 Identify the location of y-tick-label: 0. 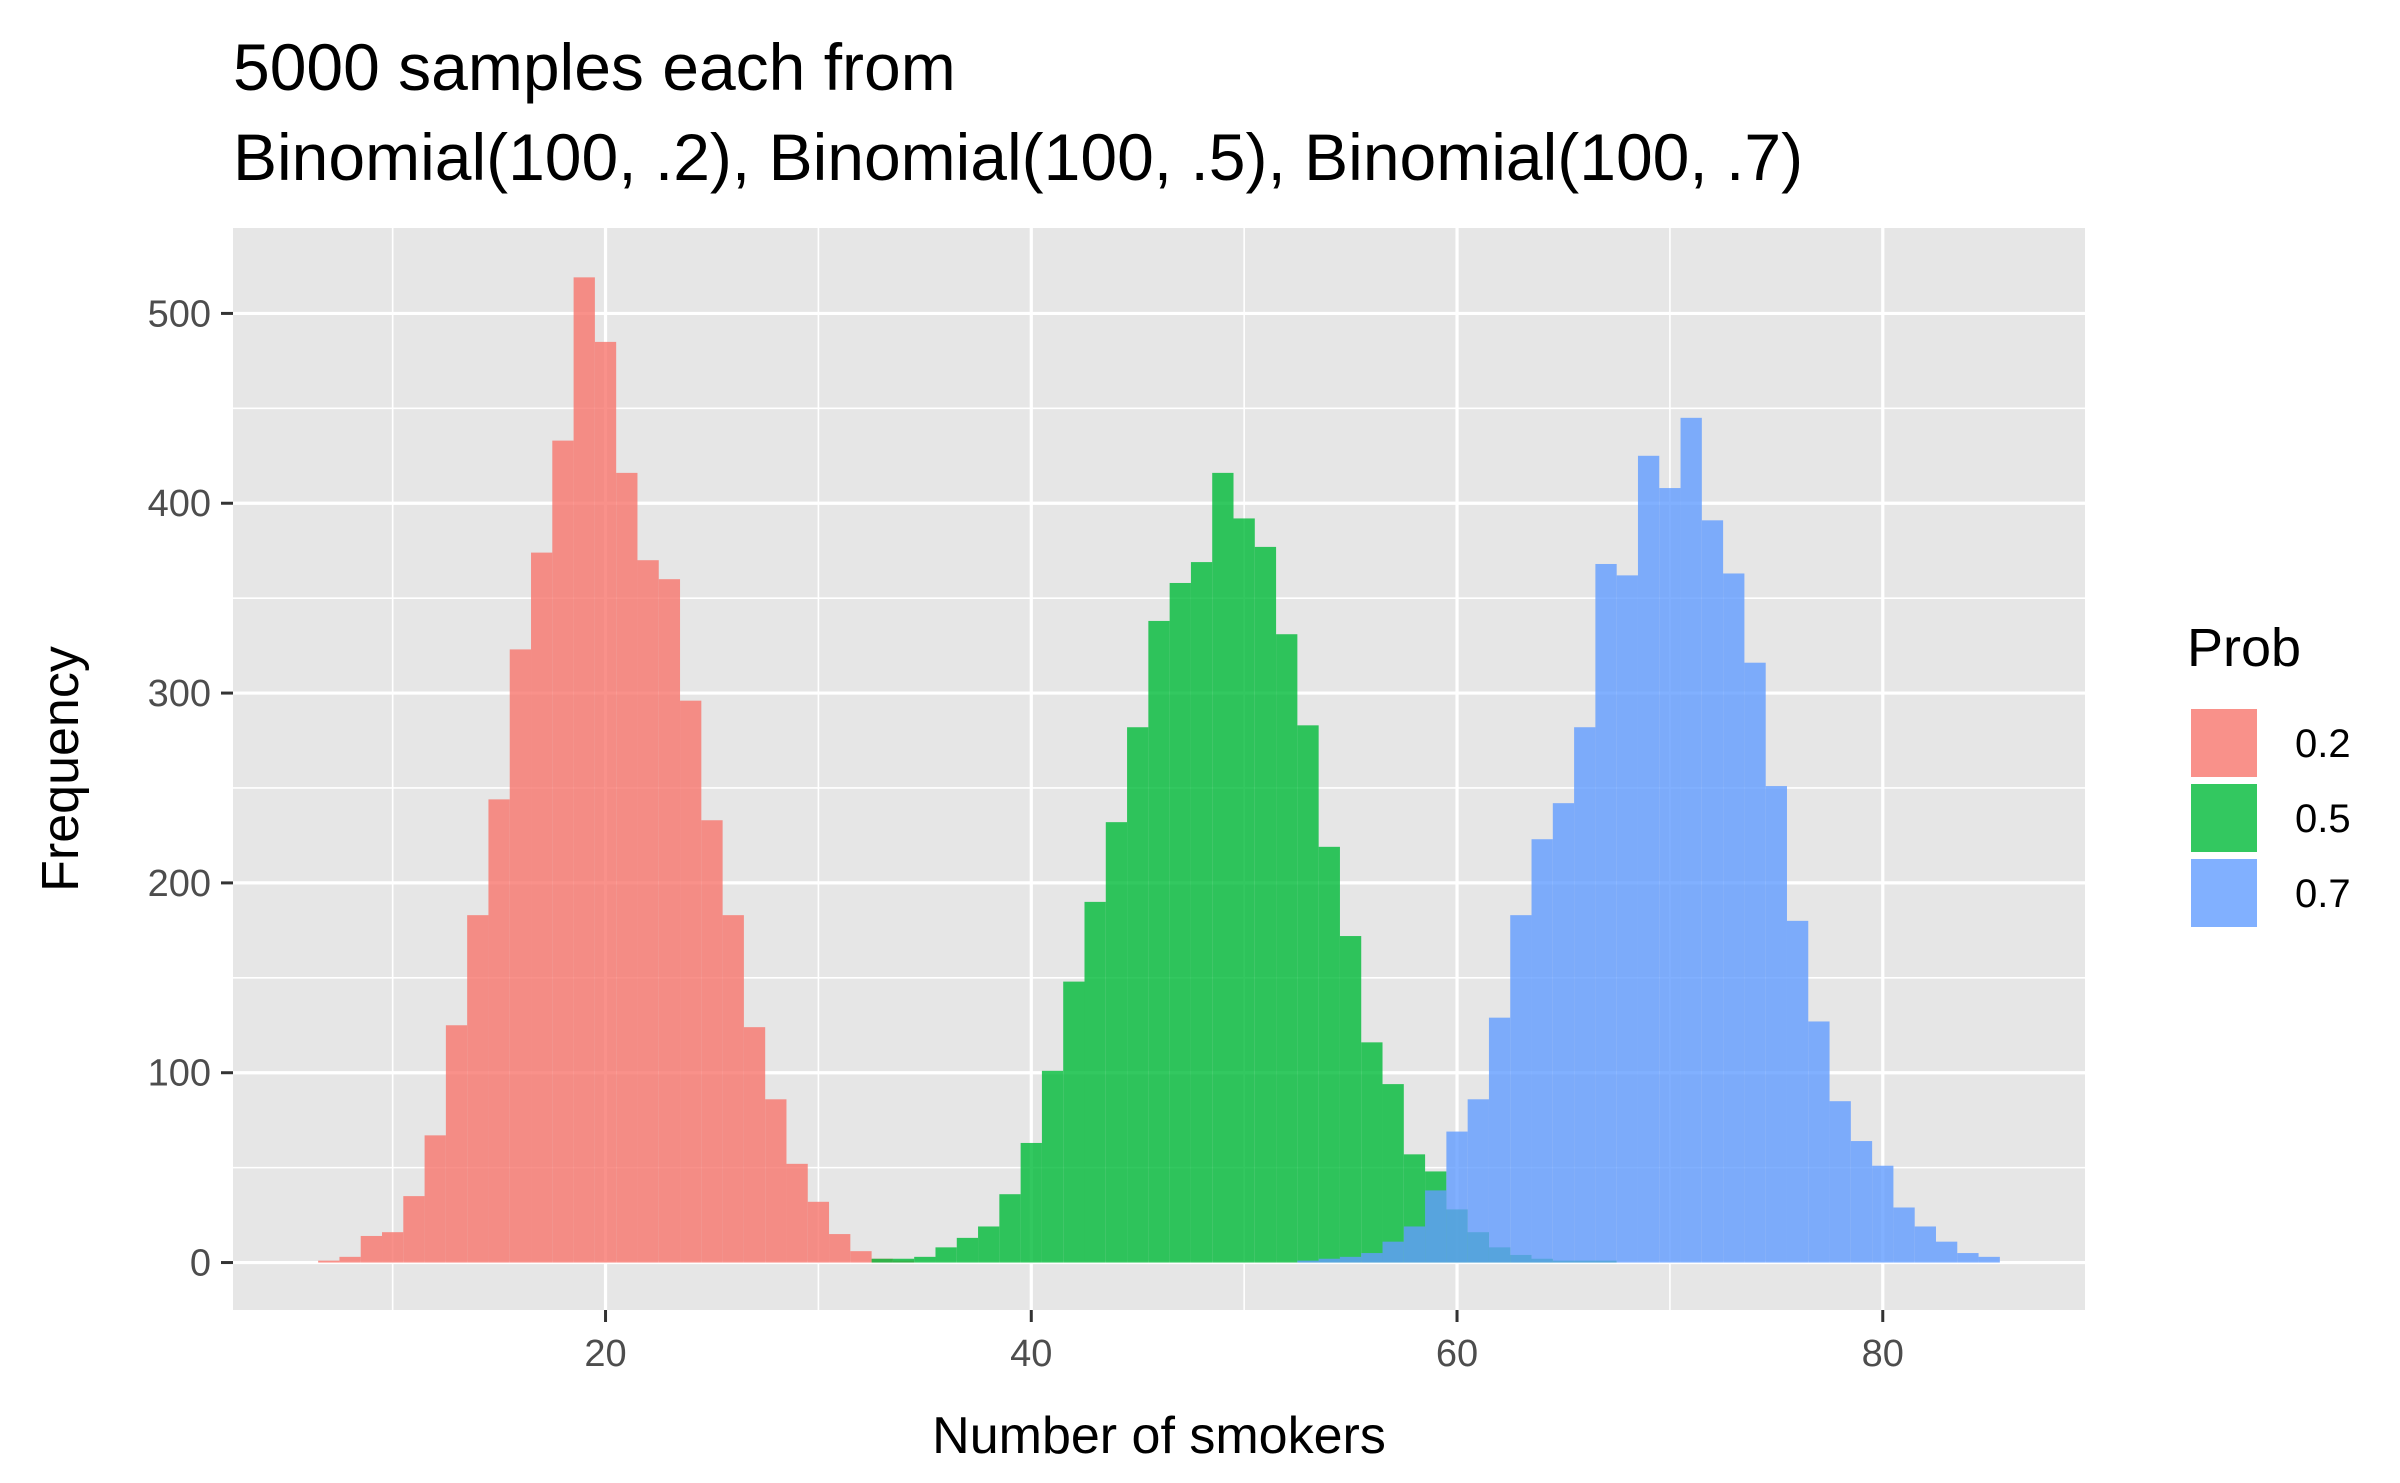
(200, 1264).